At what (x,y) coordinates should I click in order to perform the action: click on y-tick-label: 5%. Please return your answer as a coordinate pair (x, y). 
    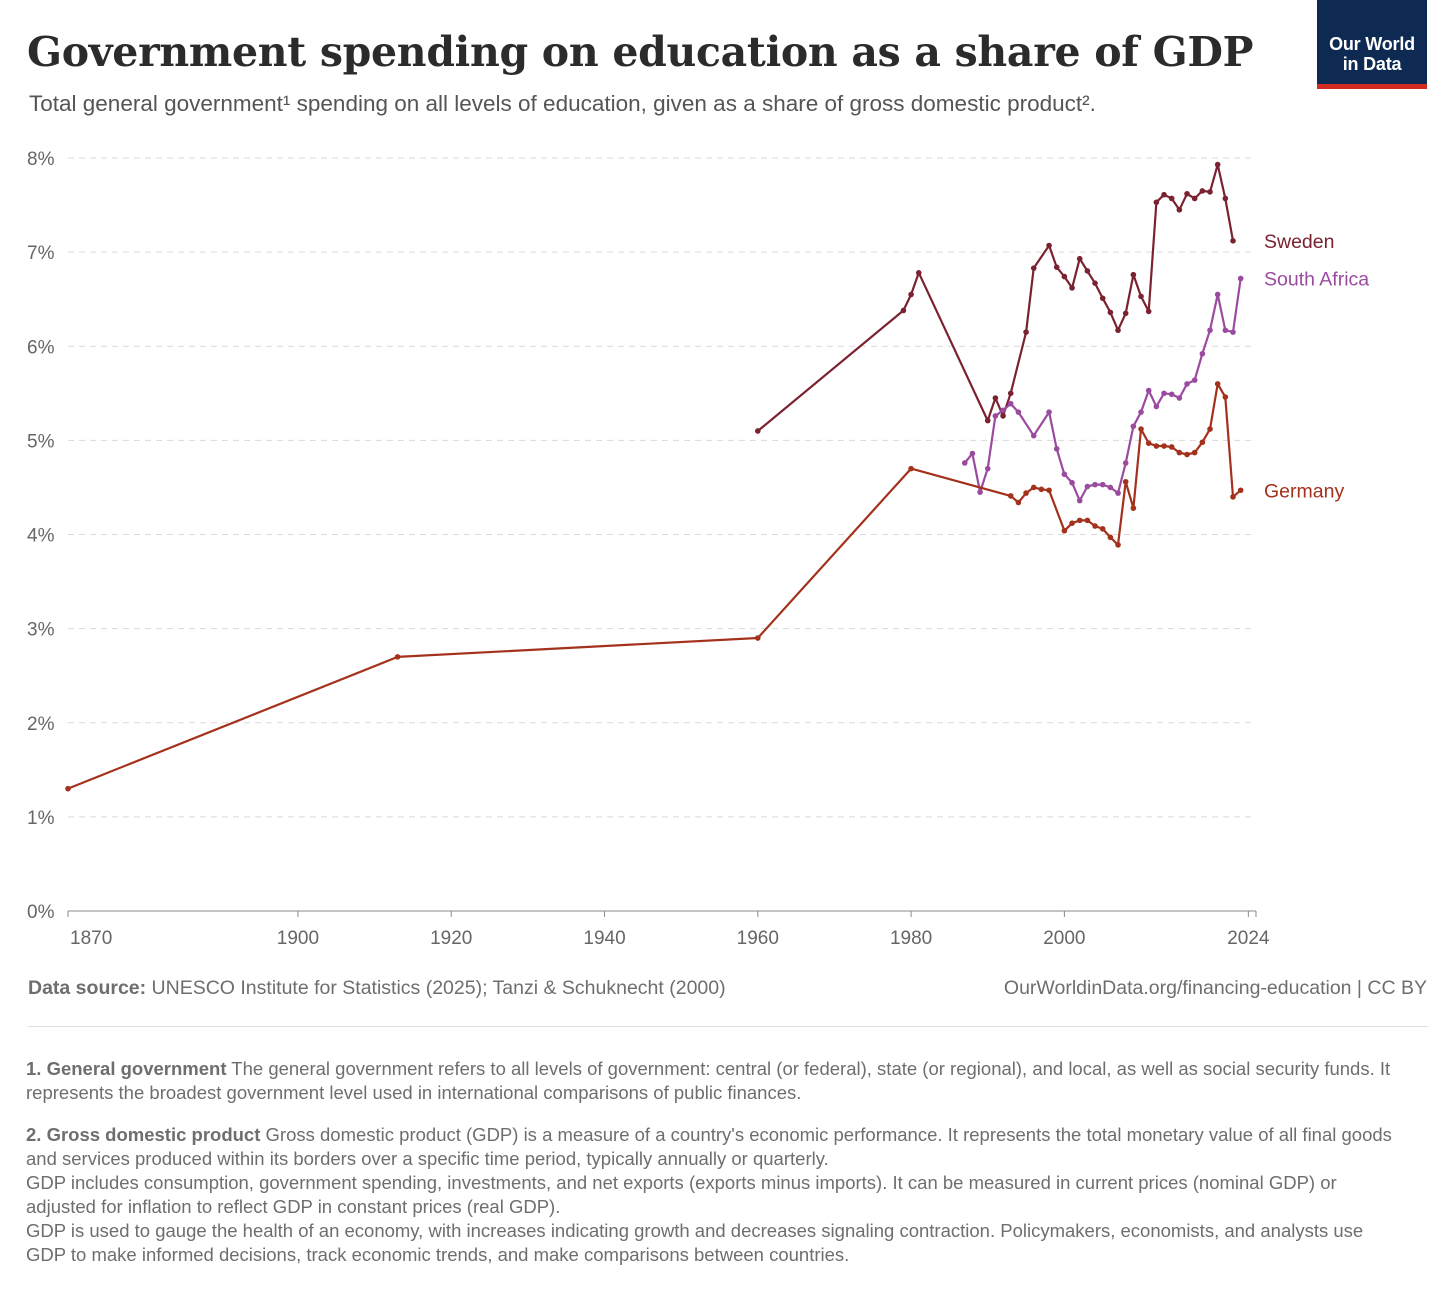
    Looking at the image, I should click on (41, 441).